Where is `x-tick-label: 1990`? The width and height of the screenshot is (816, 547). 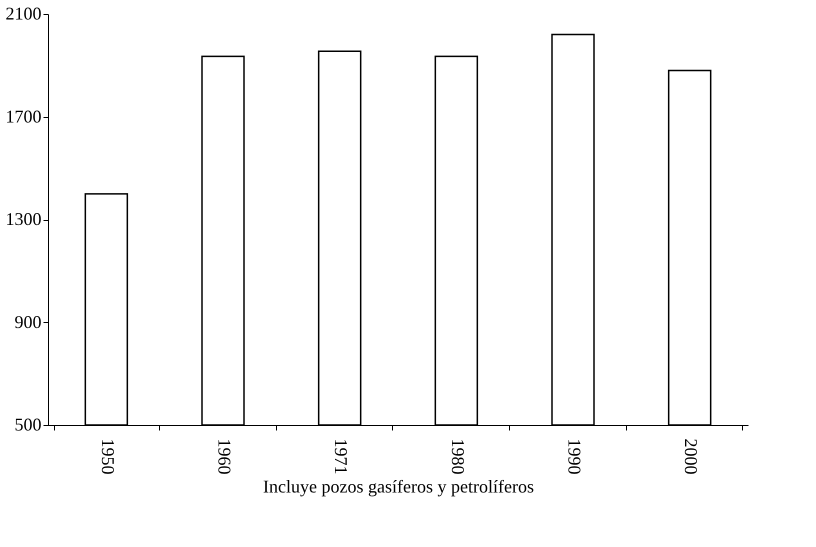
x-tick-label: 1990 is located at coordinates (574, 456).